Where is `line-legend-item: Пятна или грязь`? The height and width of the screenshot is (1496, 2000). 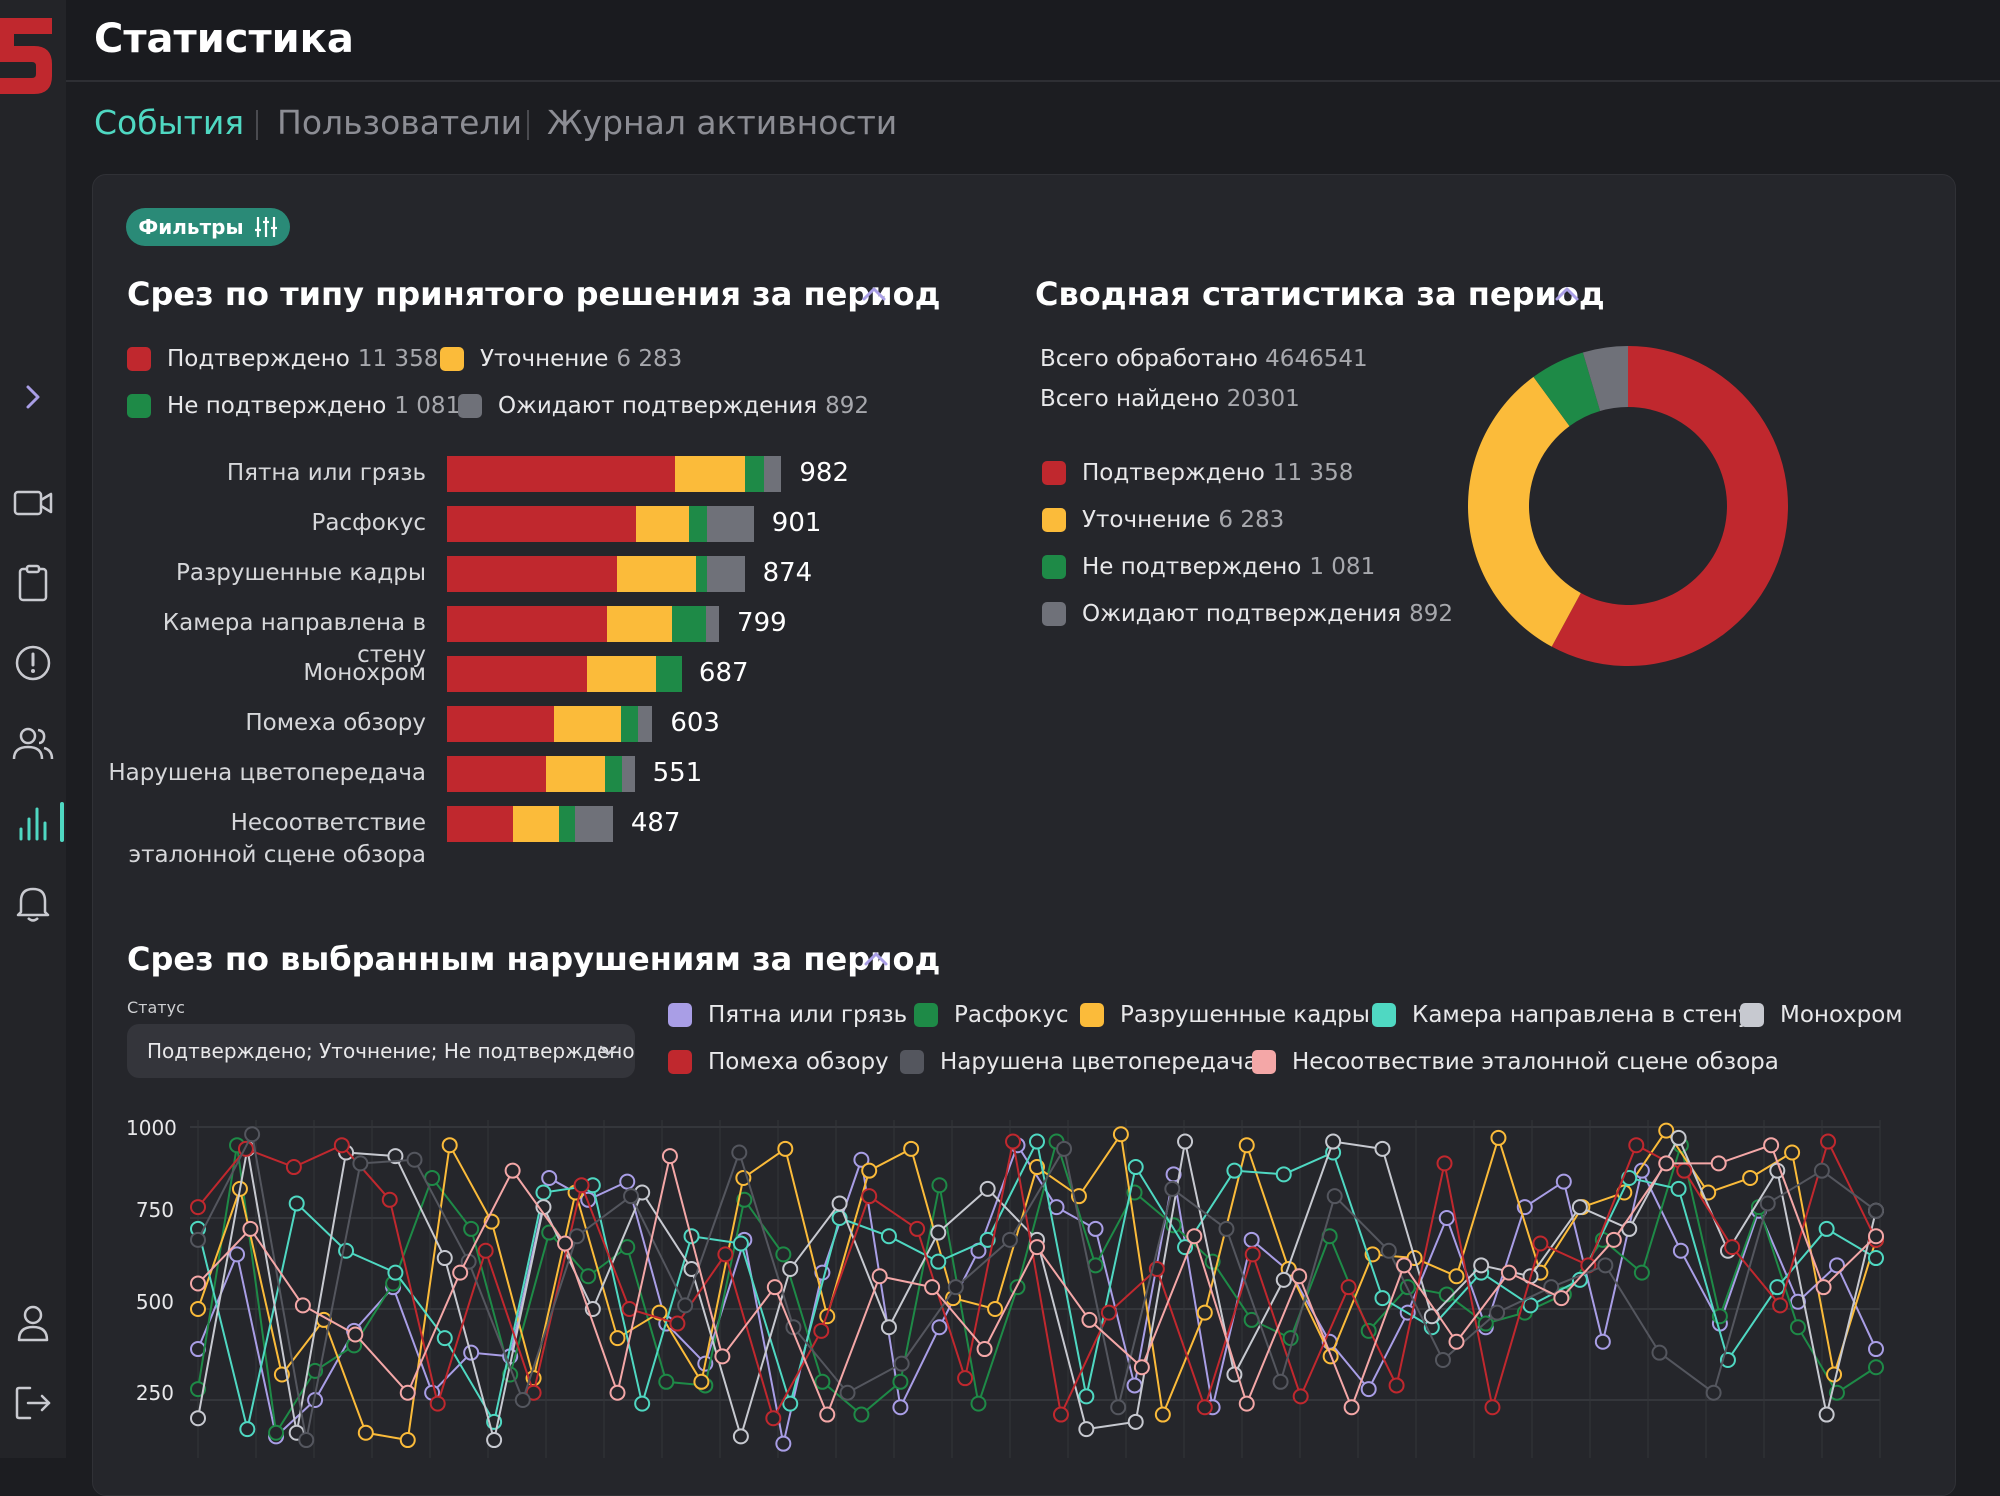
line-legend-item: Пятна или грязь is located at coordinates (787, 1015).